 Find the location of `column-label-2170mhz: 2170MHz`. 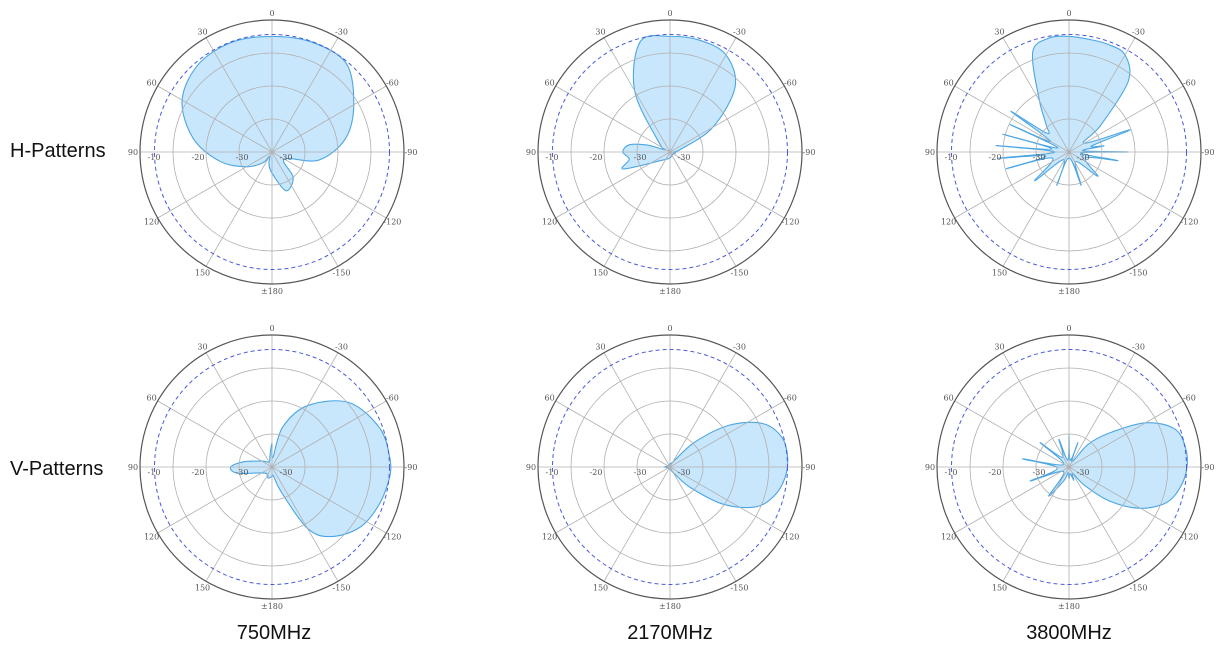

column-label-2170mhz: 2170MHz is located at coordinates (670, 633).